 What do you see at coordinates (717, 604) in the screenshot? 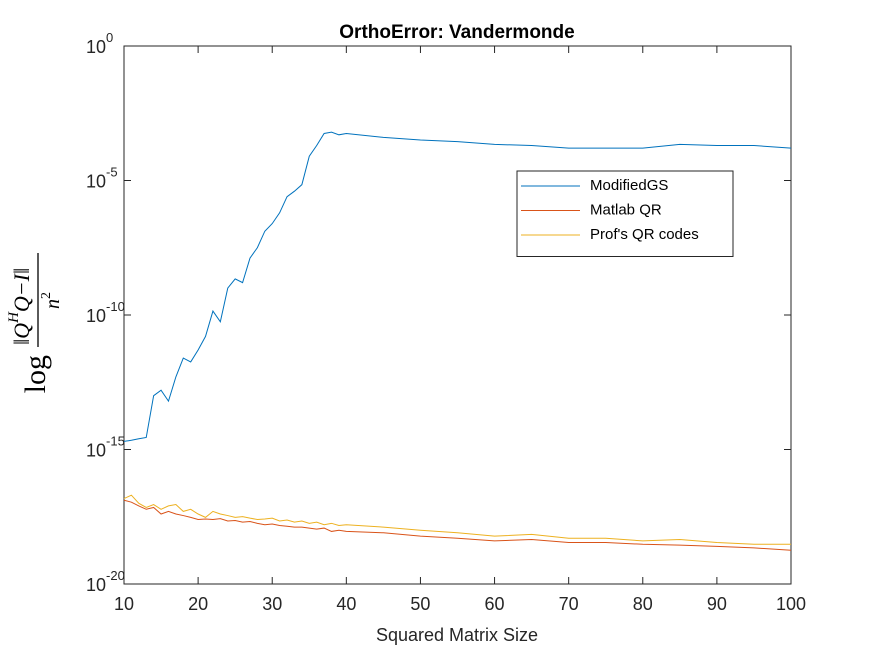
I see `x-tick-label: 90` at bounding box center [717, 604].